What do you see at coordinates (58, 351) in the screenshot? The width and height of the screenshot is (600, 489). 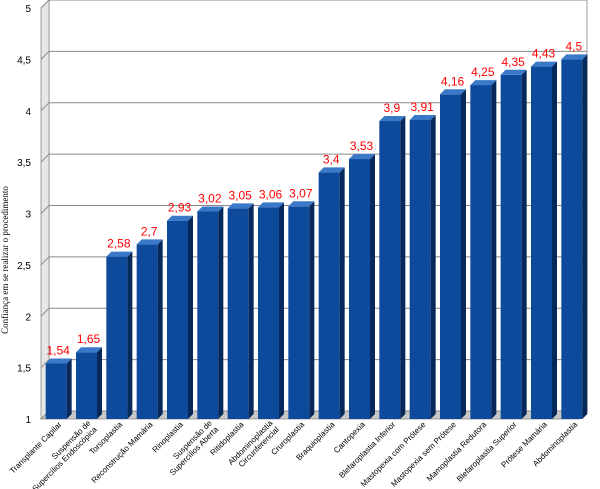 I see `data-label: 1,54` at bounding box center [58, 351].